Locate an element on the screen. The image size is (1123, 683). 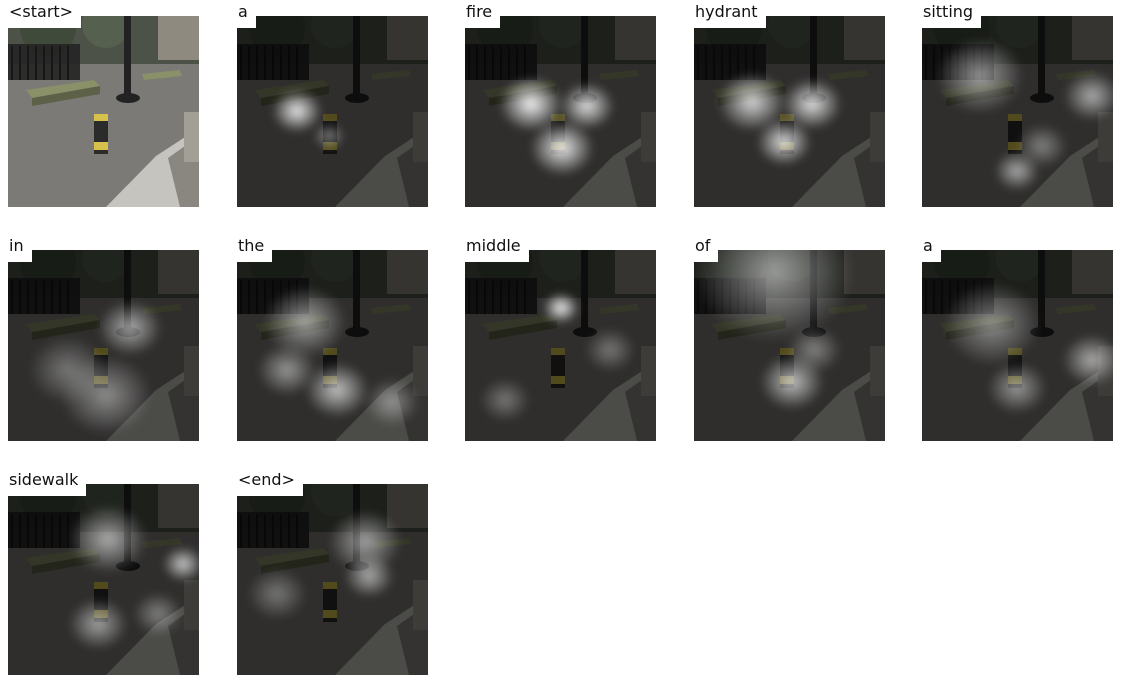
token-label: <start> is located at coordinates (45, 14).